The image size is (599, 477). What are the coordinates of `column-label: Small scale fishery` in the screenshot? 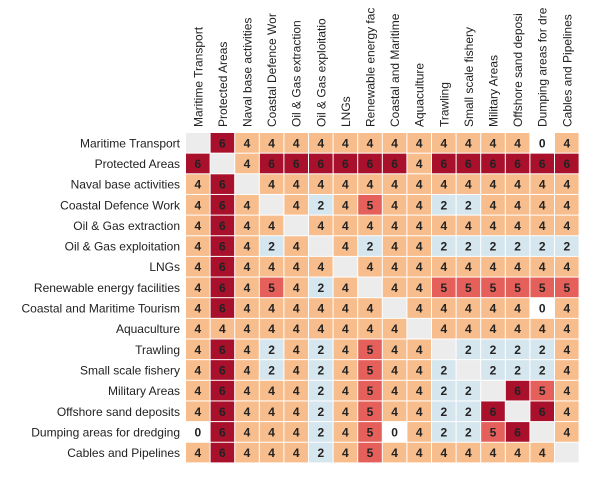 It's located at (469, 77).